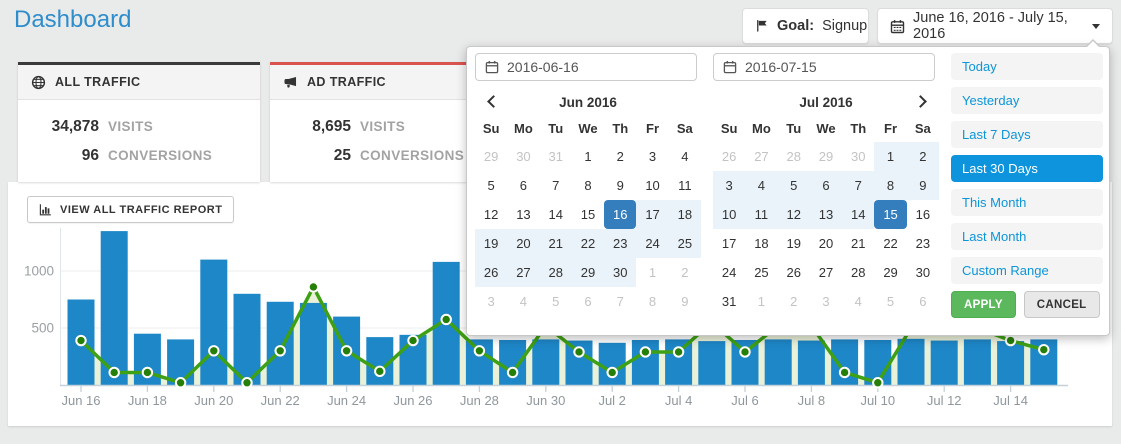  Describe the element at coordinates (814, 26) in the screenshot. I see `goal-button: Goal: Signup` at that location.